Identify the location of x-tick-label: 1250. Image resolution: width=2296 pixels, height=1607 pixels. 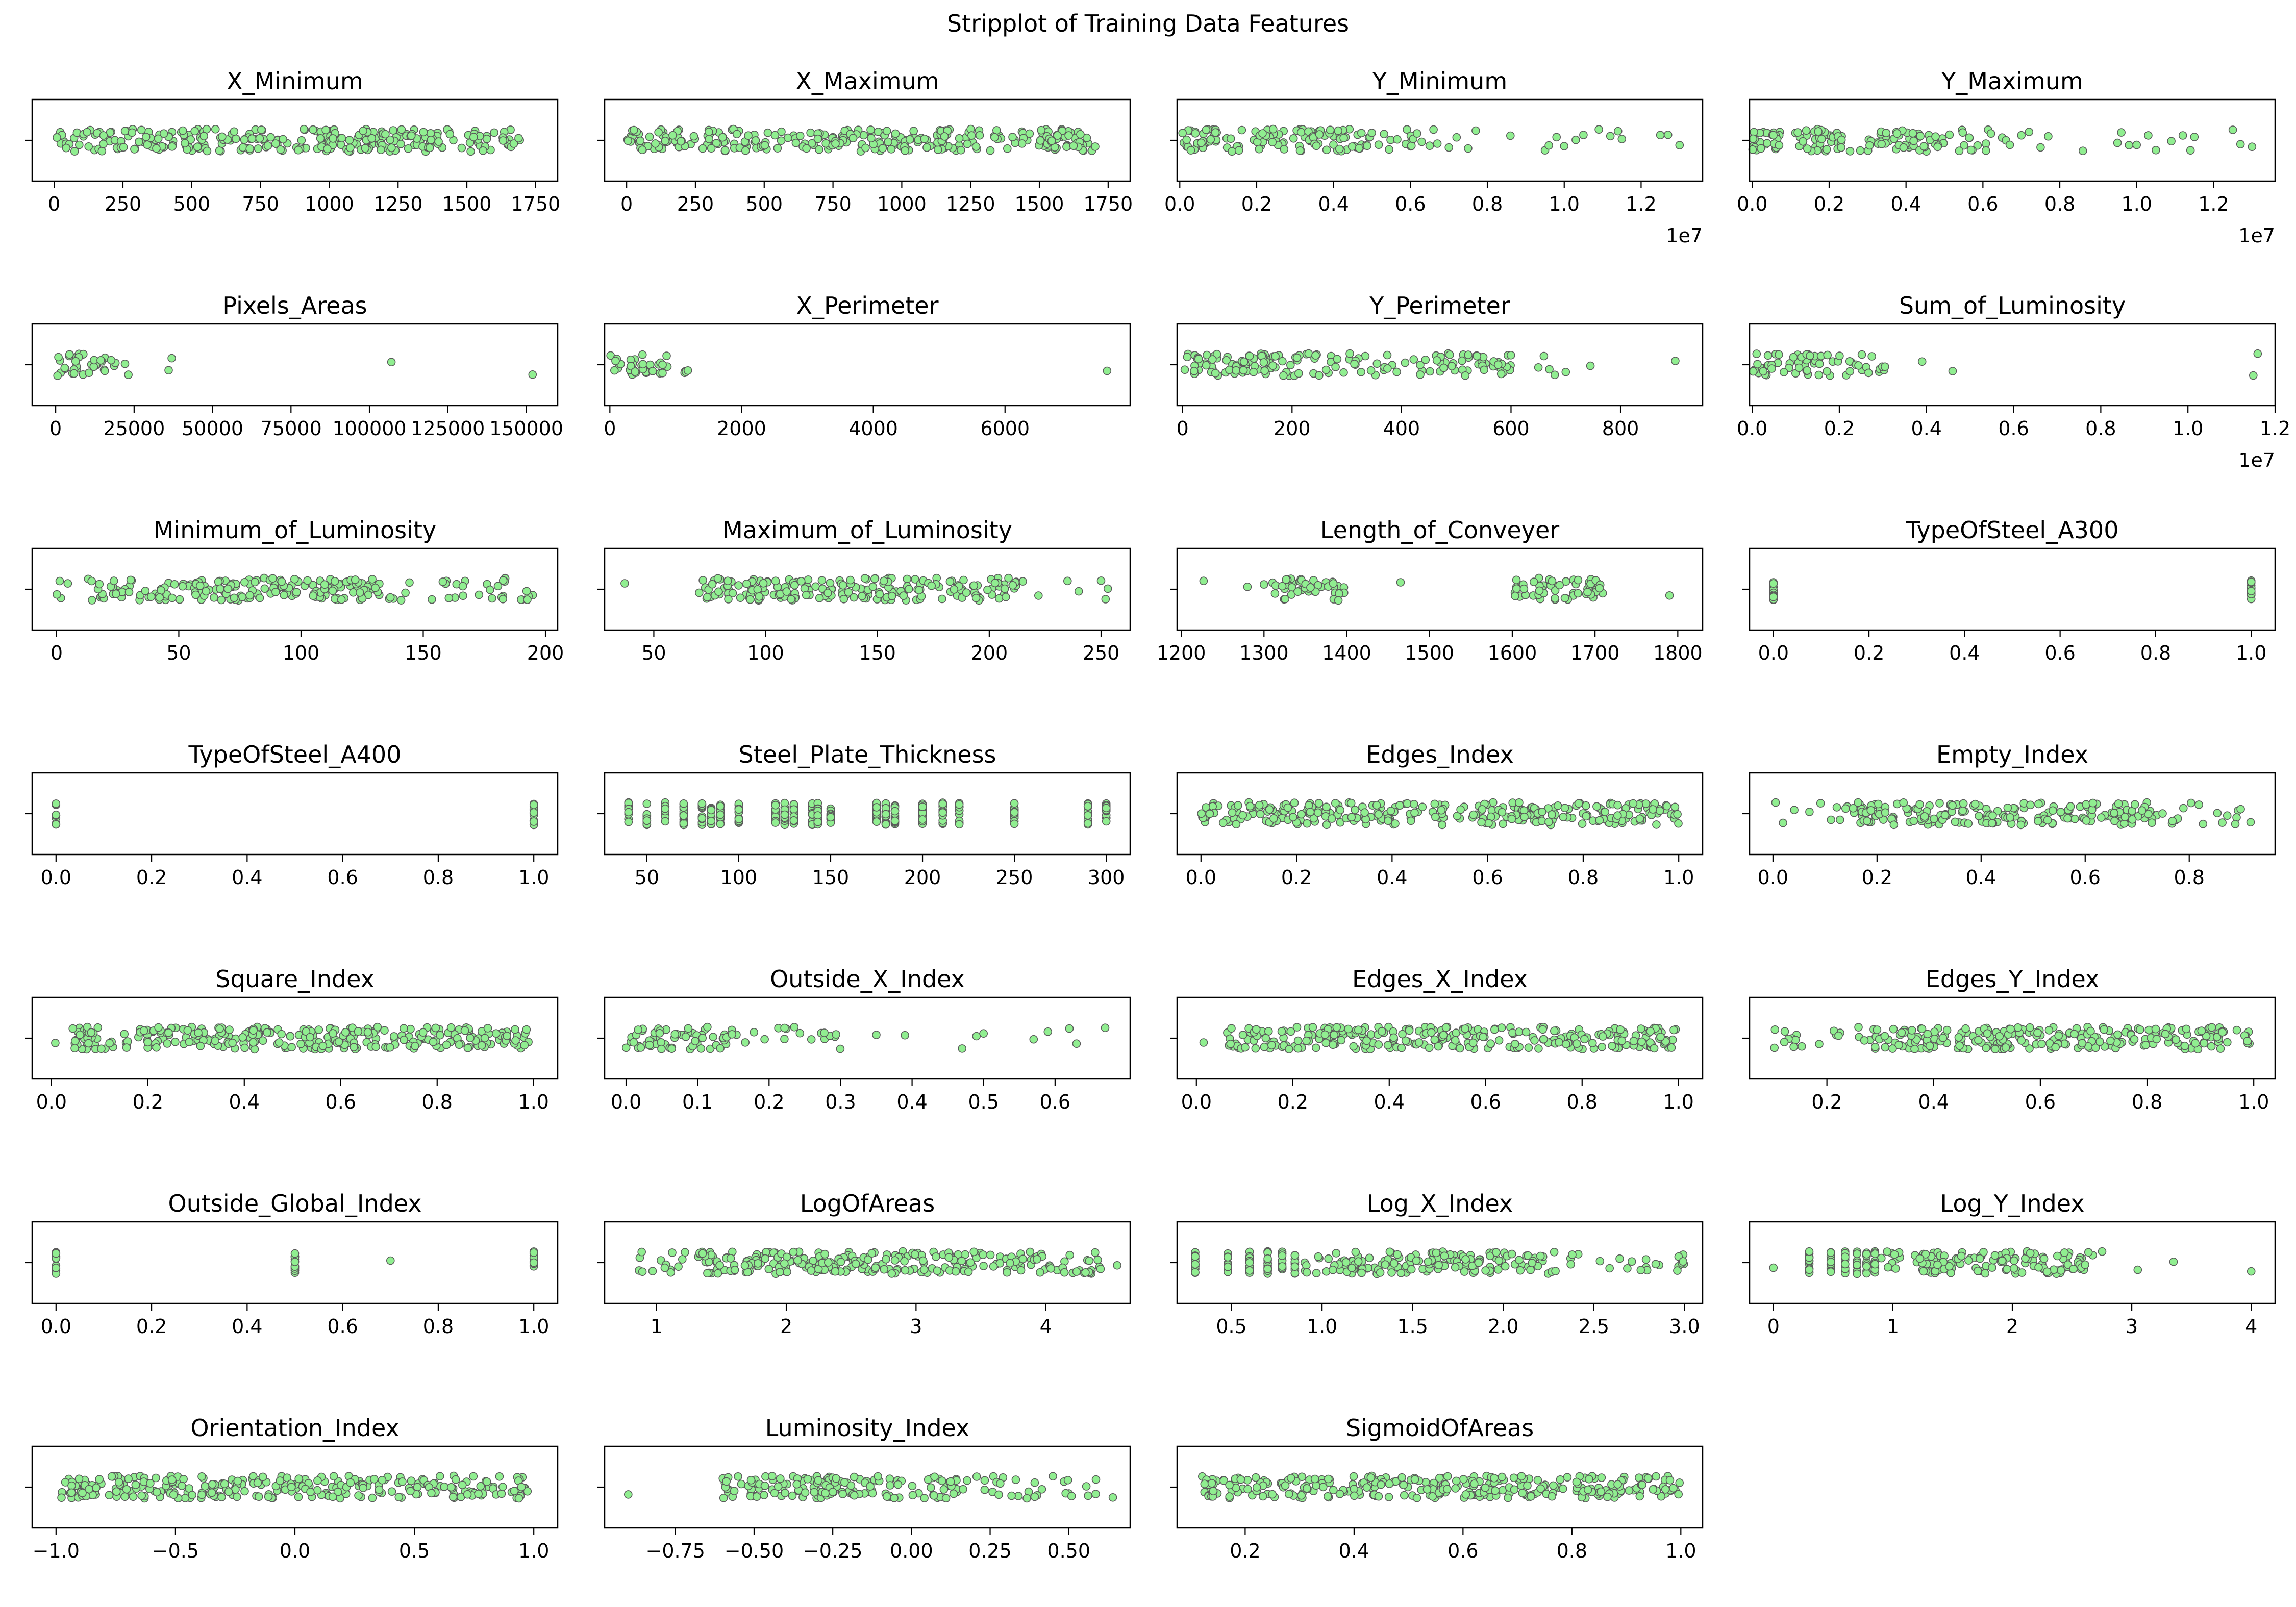
(970, 204).